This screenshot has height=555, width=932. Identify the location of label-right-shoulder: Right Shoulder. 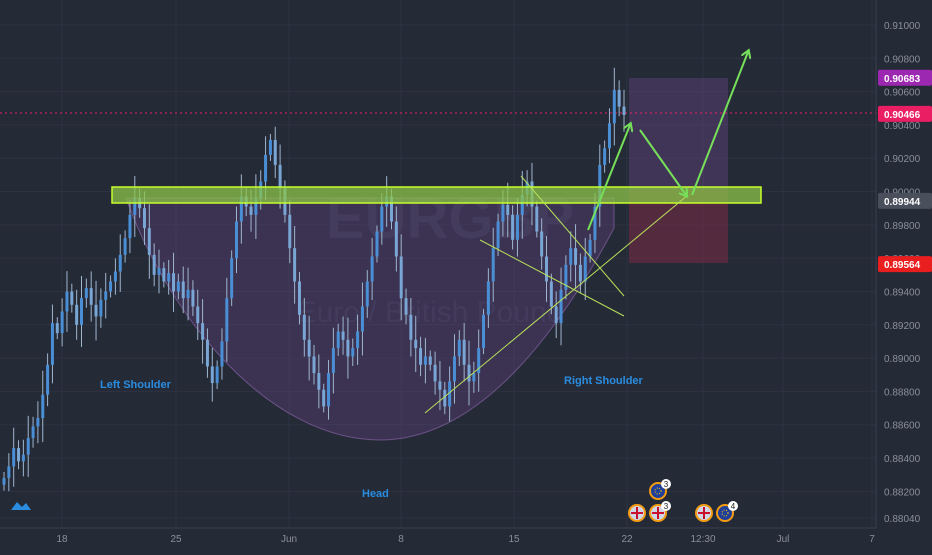
(604, 381).